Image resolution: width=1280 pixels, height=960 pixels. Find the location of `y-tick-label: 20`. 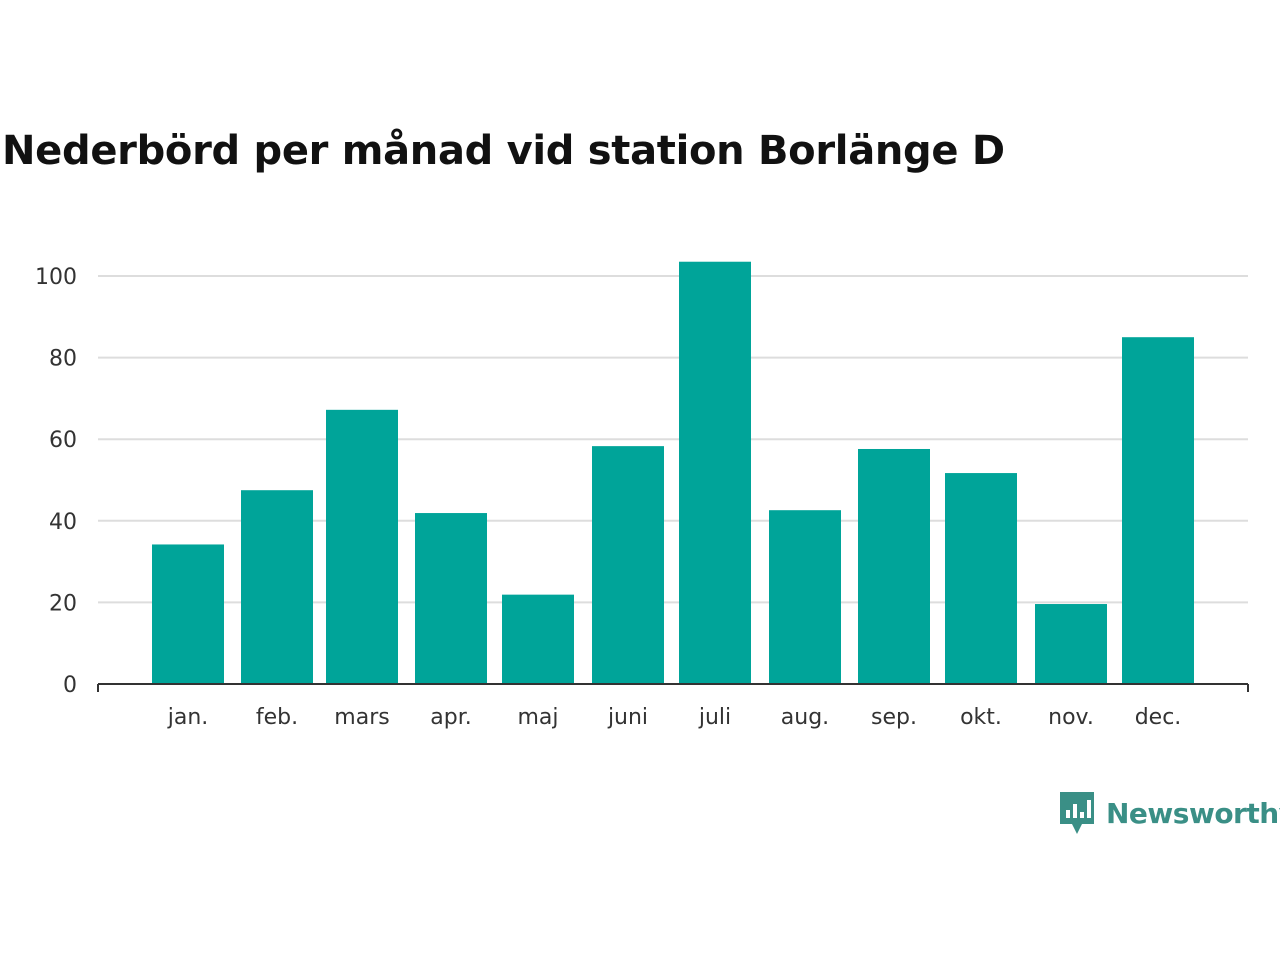

y-tick-label: 20 is located at coordinates (63, 603).